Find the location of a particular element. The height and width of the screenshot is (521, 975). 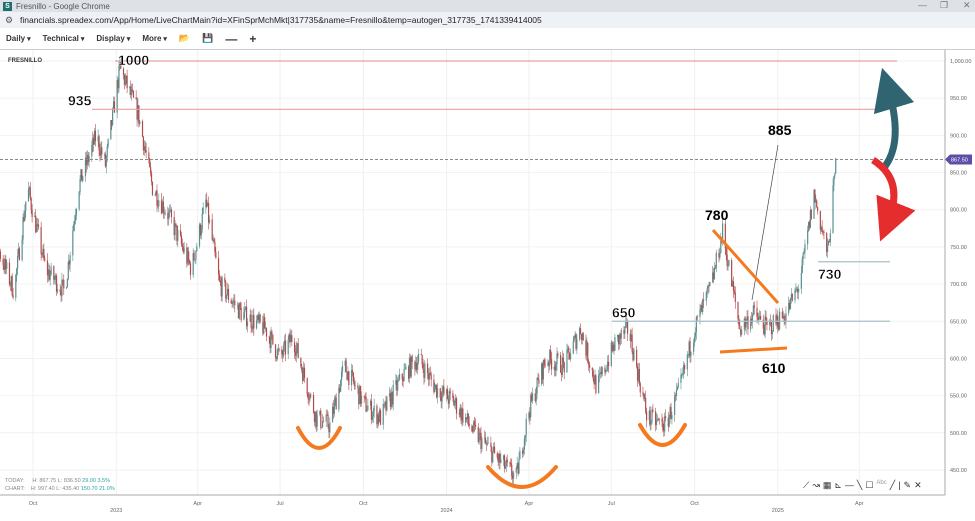

close-icon: ✕ is located at coordinates (918, 485).